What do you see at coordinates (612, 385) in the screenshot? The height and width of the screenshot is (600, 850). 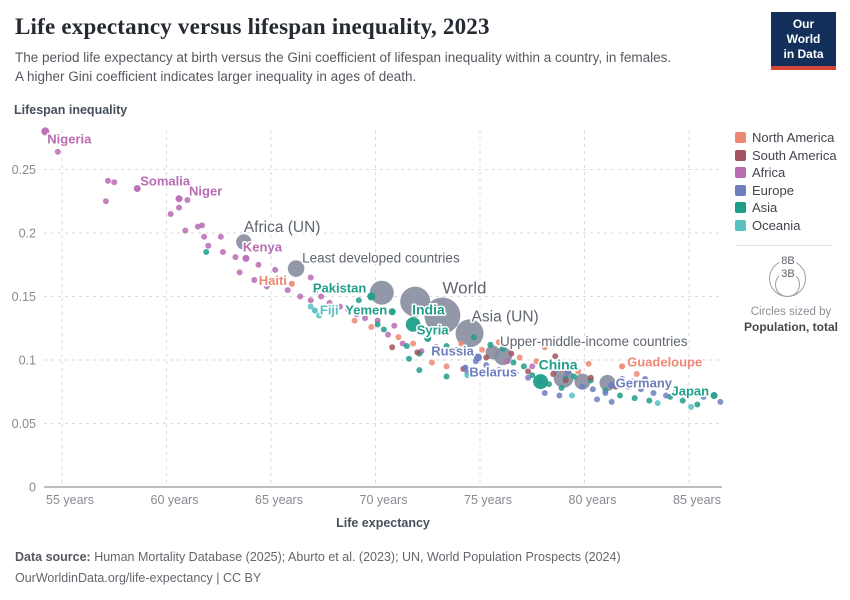 I see `data-point-germany` at bounding box center [612, 385].